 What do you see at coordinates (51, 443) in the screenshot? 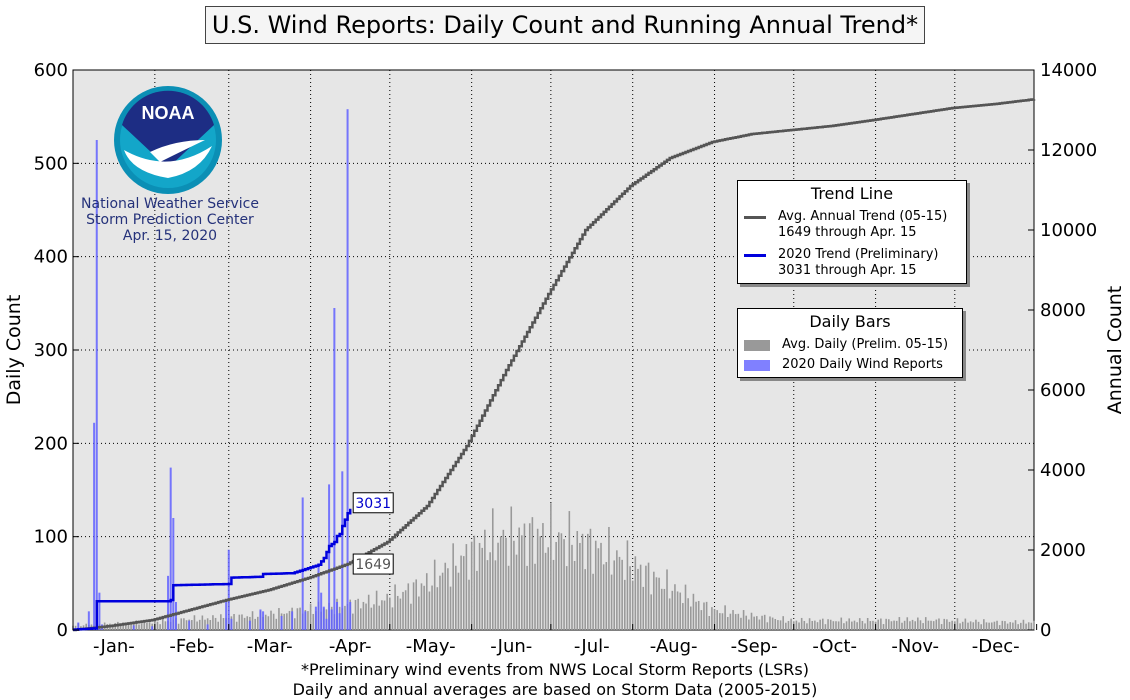
I see `y-tick-label-left: 200` at bounding box center [51, 443].